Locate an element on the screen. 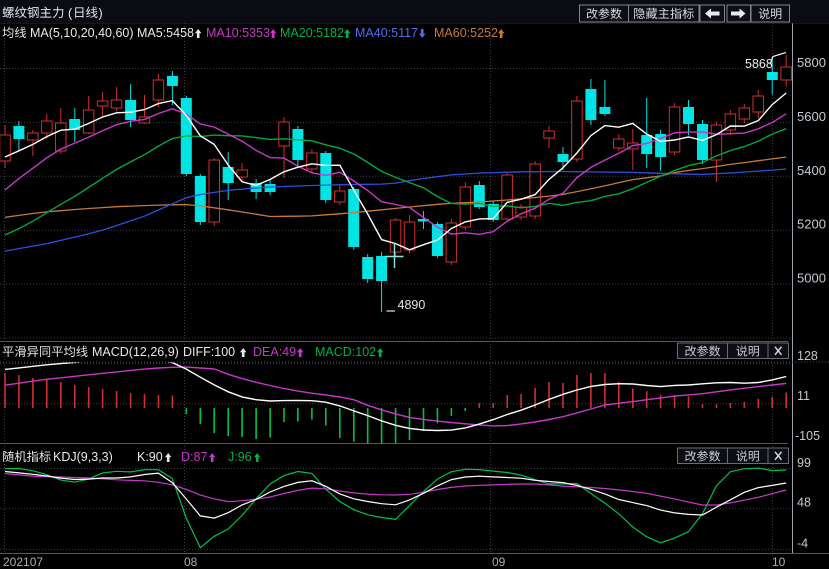  svg-text: J:96 is located at coordinates (240, 457).